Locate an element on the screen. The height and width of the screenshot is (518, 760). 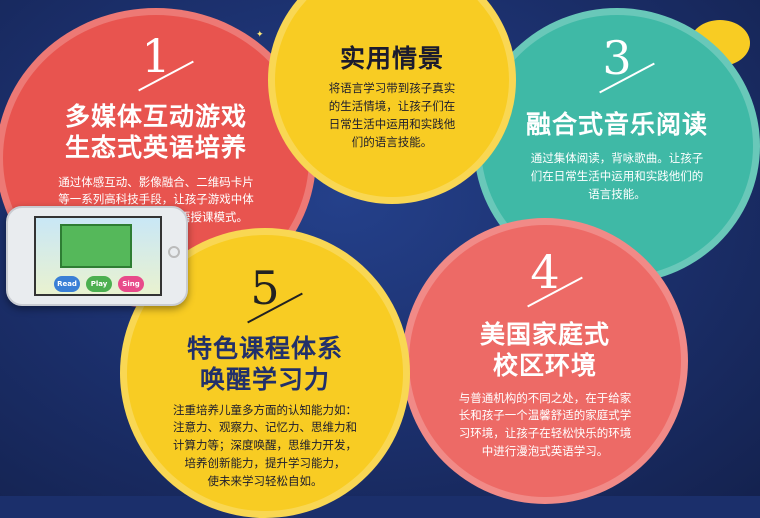
feature-desc-line: 注重培养儿童多方面的认知能力如： is located at coordinates (265, 409).